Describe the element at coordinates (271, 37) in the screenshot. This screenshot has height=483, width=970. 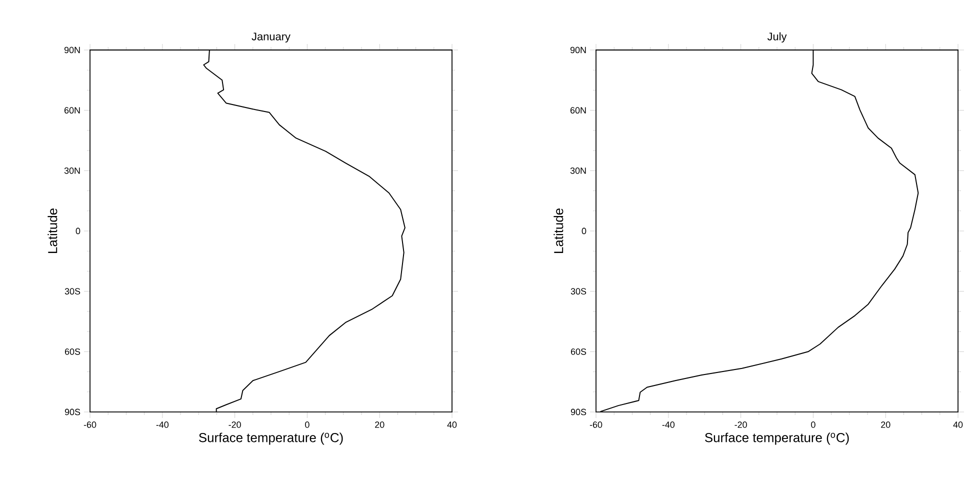
I see `chart-title: January` at that location.